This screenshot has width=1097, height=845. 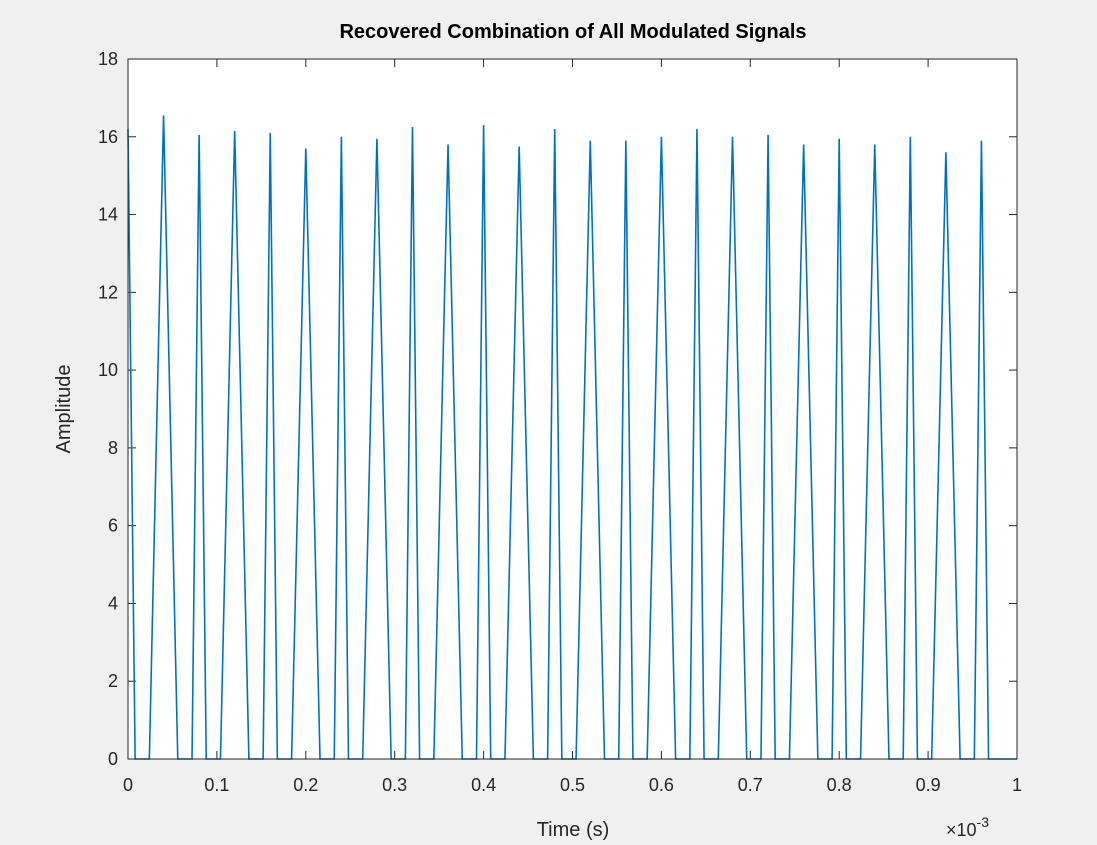 I want to click on x-tick-label: 0.2, so click(x=305, y=785).